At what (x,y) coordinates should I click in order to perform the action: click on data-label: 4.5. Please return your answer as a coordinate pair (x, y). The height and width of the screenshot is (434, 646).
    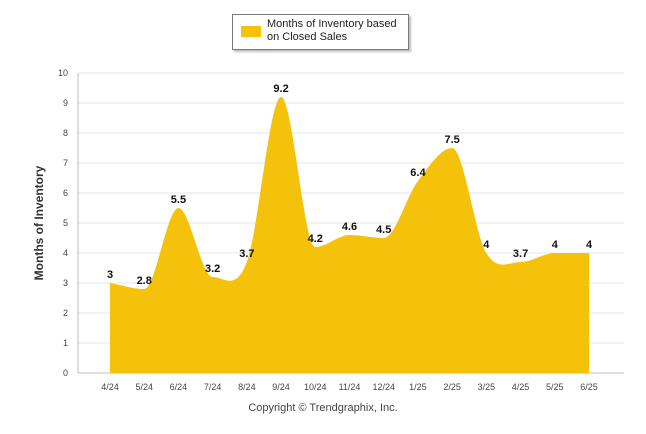
    Looking at the image, I should click on (383, 230).